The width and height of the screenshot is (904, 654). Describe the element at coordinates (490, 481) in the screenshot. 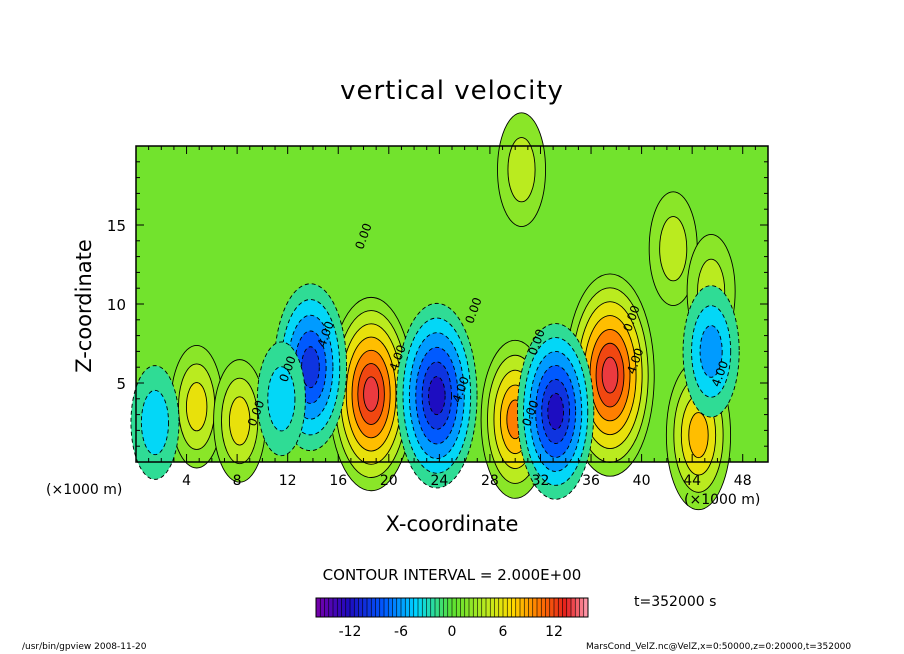

I see `x-tick-label: 28` at that location.